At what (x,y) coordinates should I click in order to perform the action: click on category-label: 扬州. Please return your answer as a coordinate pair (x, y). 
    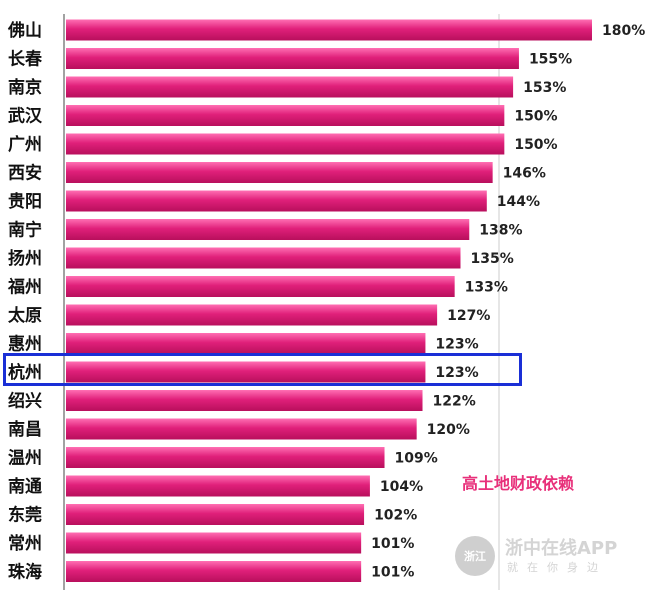
    Looking at the image, I should click on (25, 258).